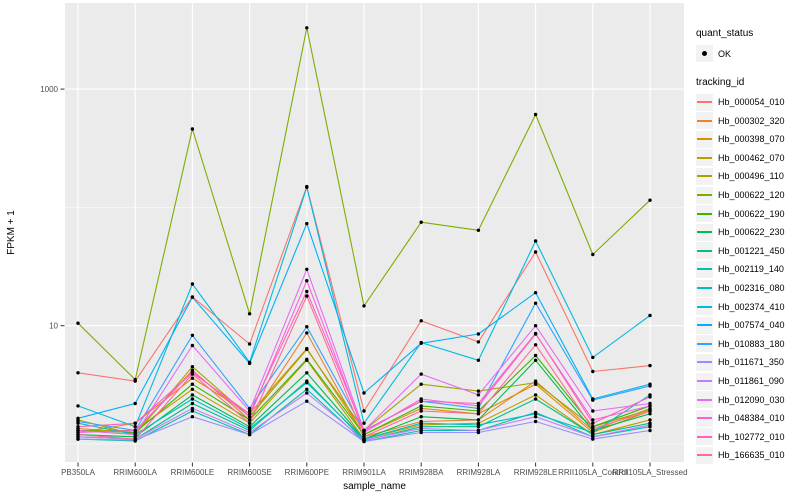  Describe the element at coordinates (364, 472) in the screenshot. I see `x-tick-label: RRIM901LA` at that location.